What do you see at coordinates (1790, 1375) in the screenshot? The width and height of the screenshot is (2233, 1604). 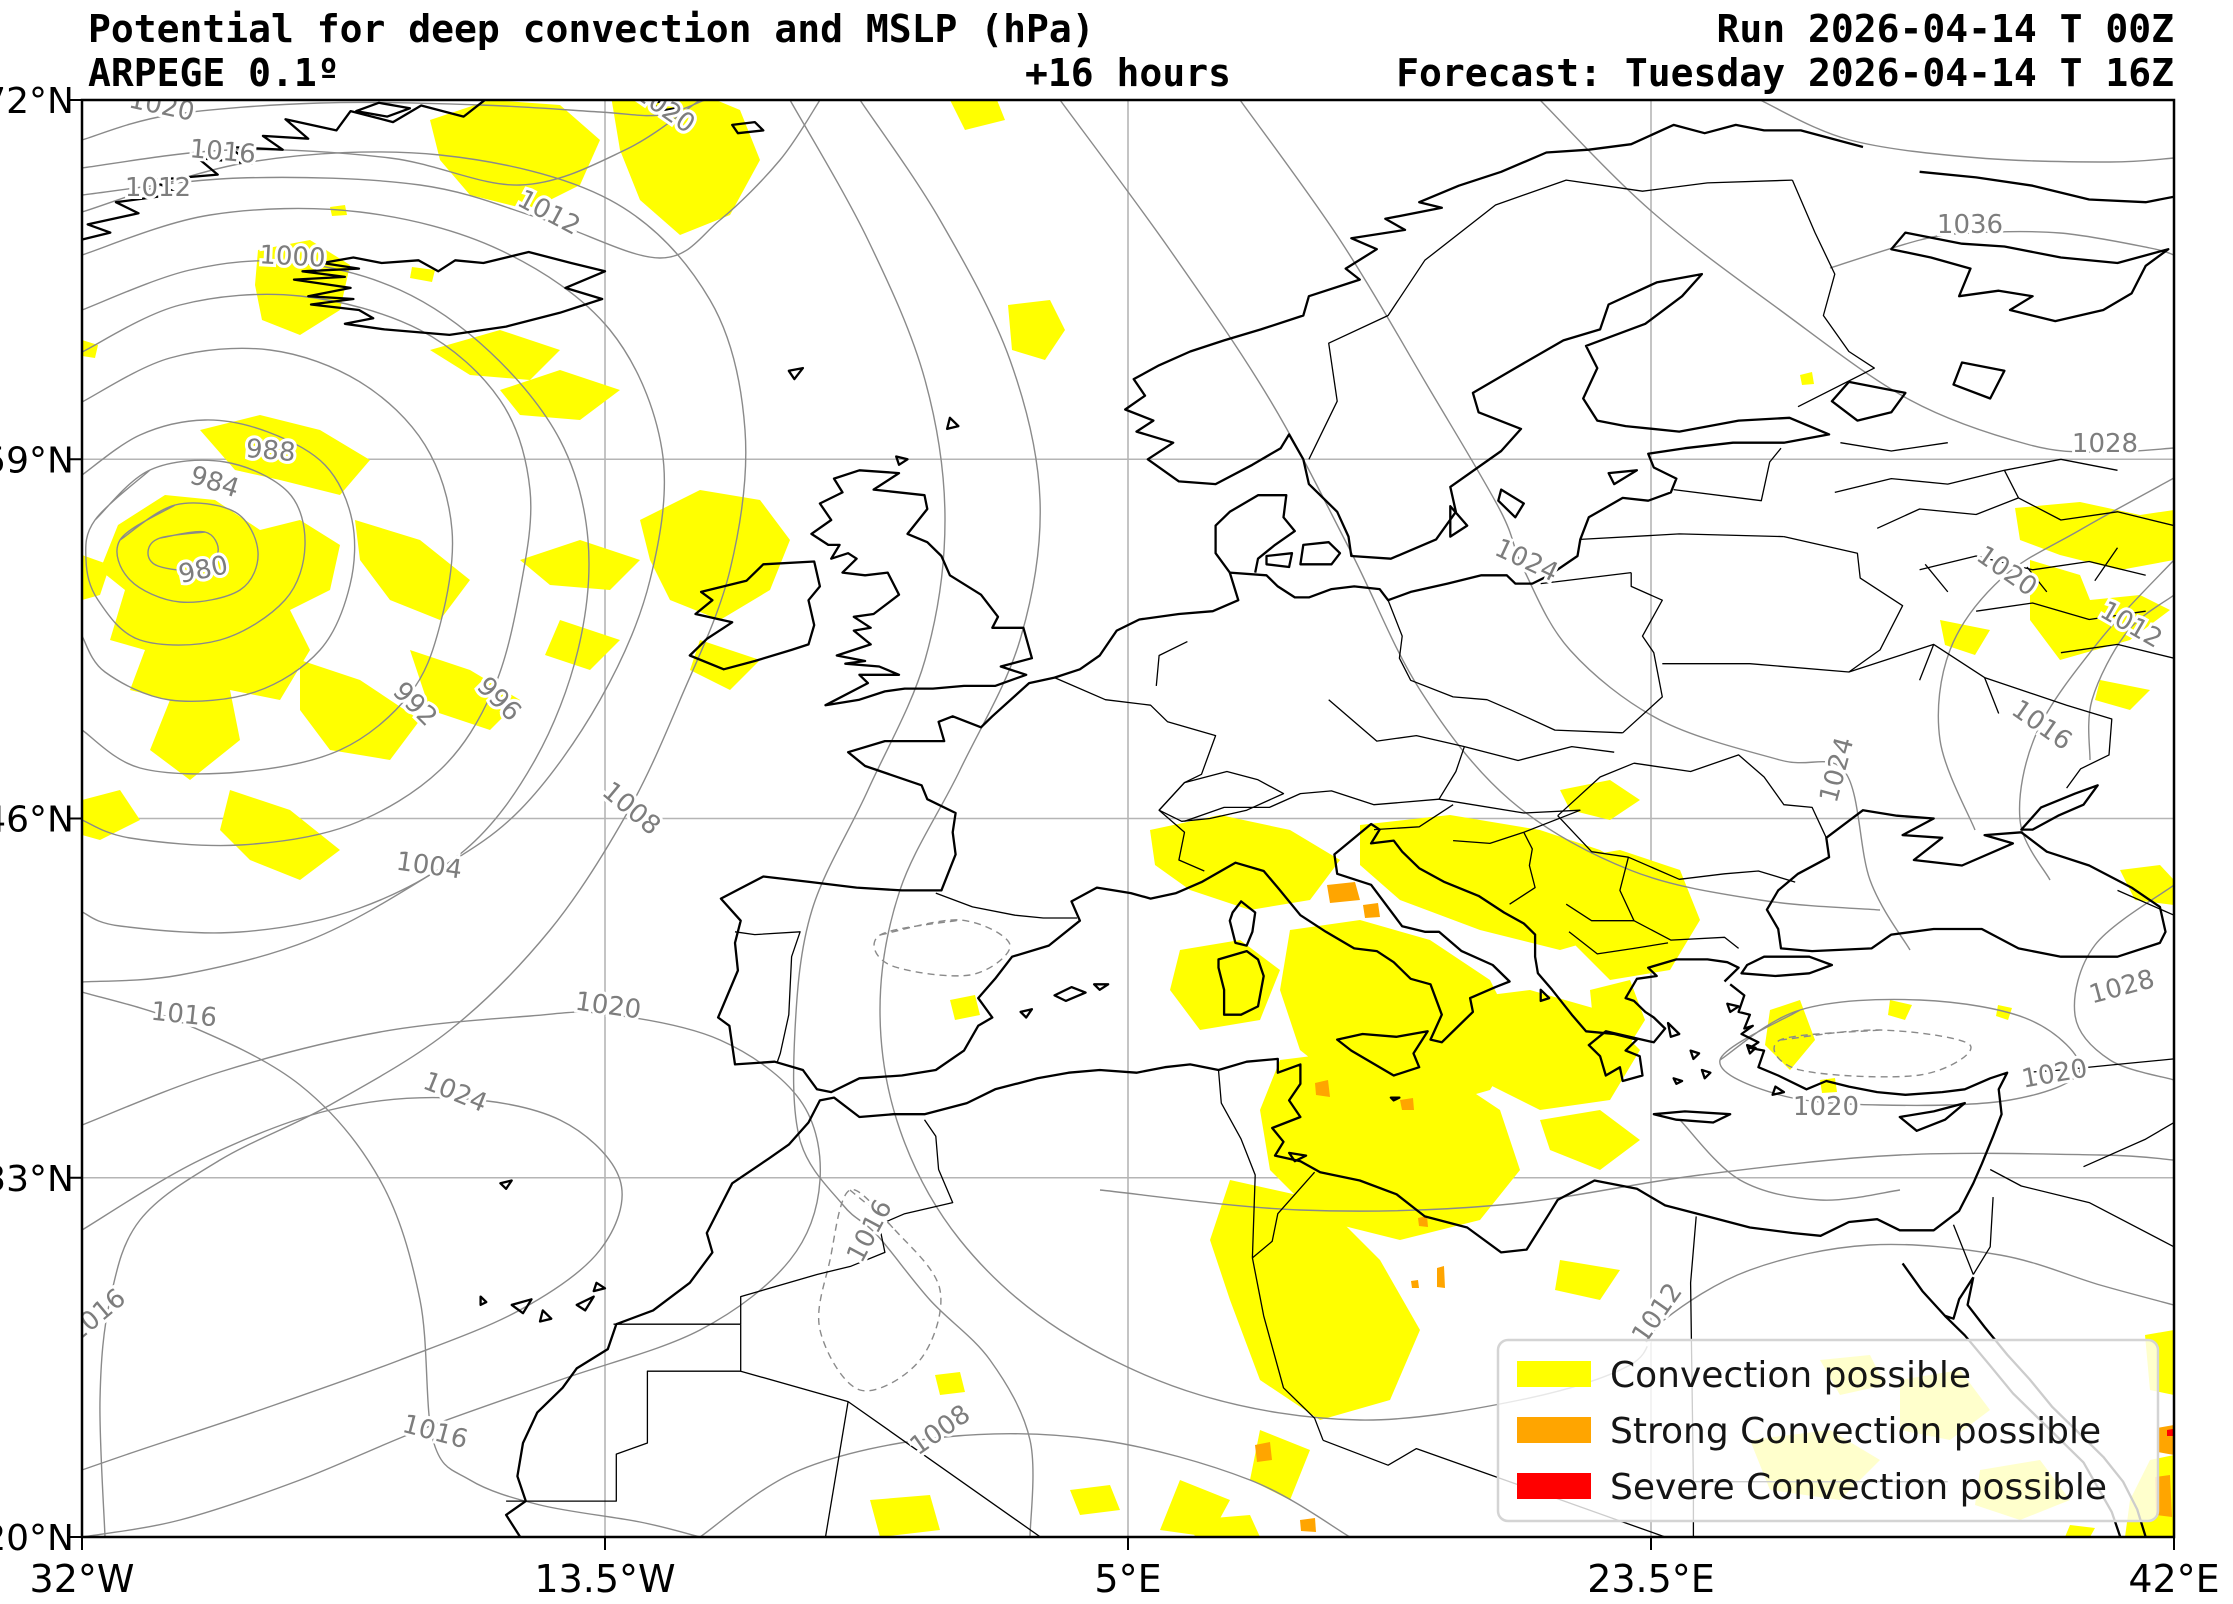 I see `legend-item-label: Convection possible` at bounding box center [1790, 1375].